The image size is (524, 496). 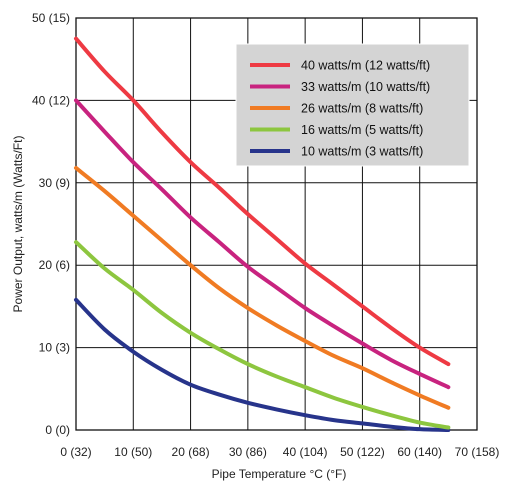 What do you see at coordinates (57, 430) in the screenshot?
I see `y-tick-label: 0 (0)` at bounding box center [57, 430].